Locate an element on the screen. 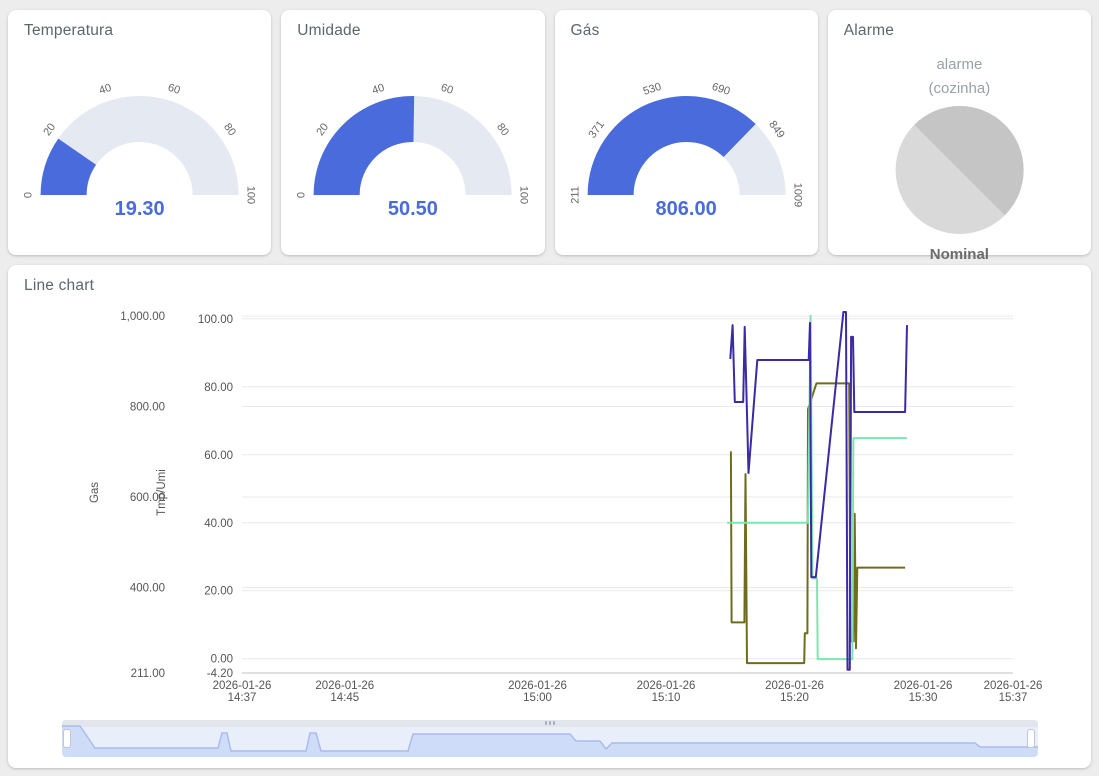 This screenshot has height=776, width=1099. svg-text: Tmp/Umi is located at coordinates (162, 492).